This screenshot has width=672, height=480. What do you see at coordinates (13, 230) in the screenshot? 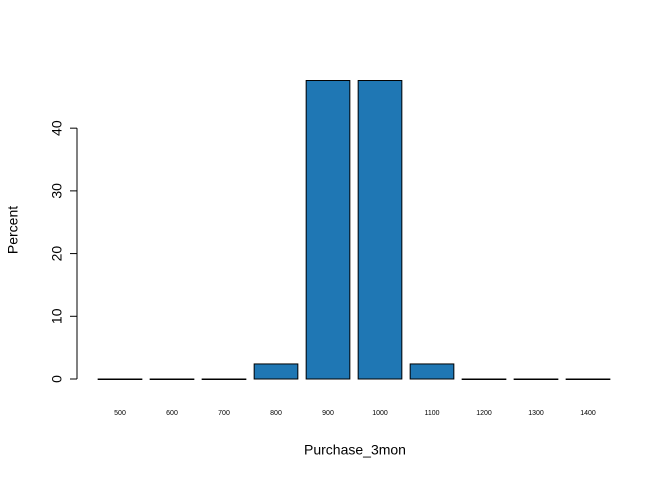
I see `y-axis-label: Percent` at bounding box center [13, 230].